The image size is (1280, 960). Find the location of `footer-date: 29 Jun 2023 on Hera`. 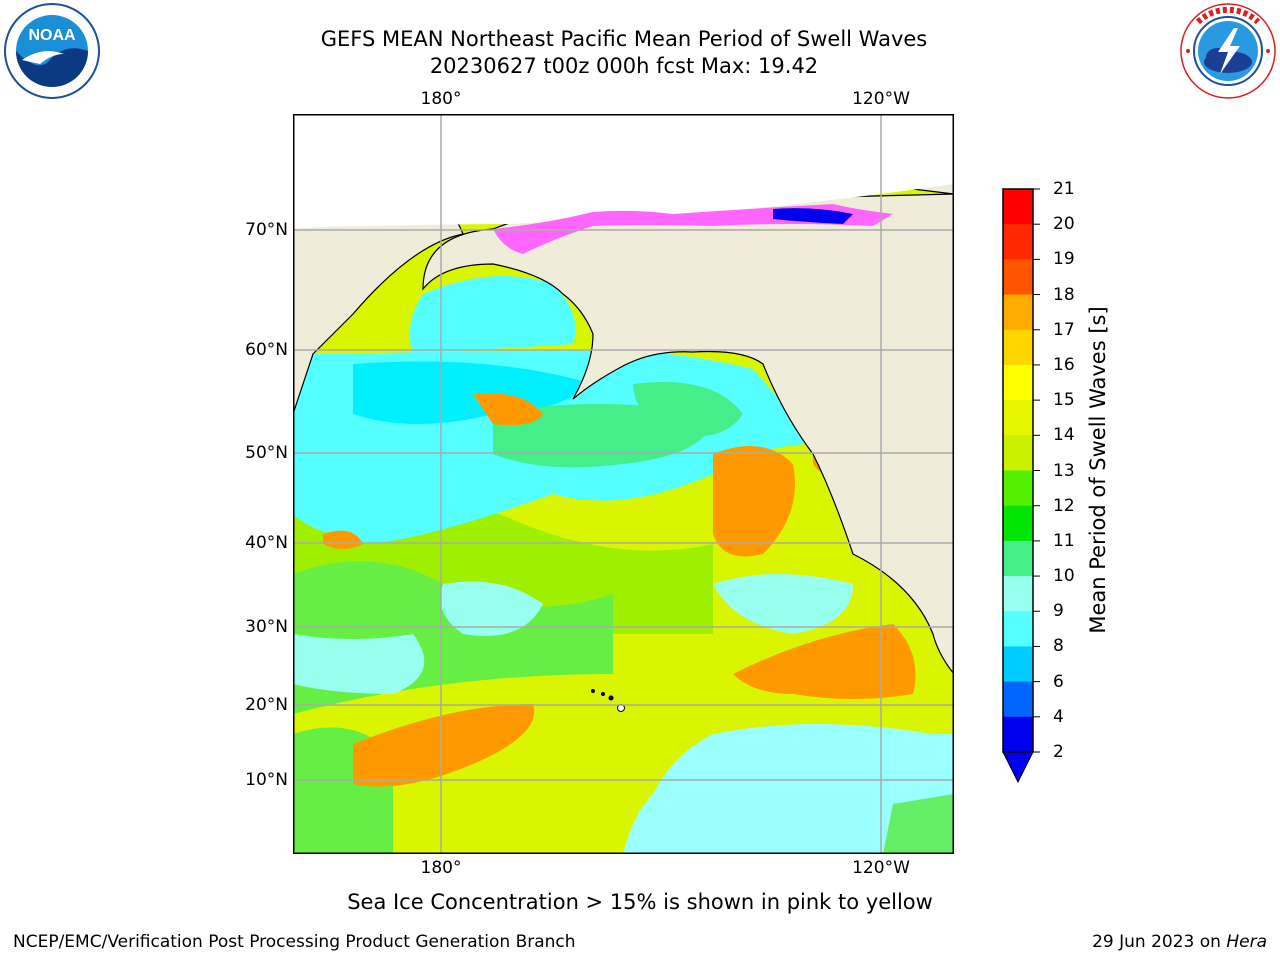

footer-date: 29 Jun 2023 on Hera is located at coordinates (1179, 942).